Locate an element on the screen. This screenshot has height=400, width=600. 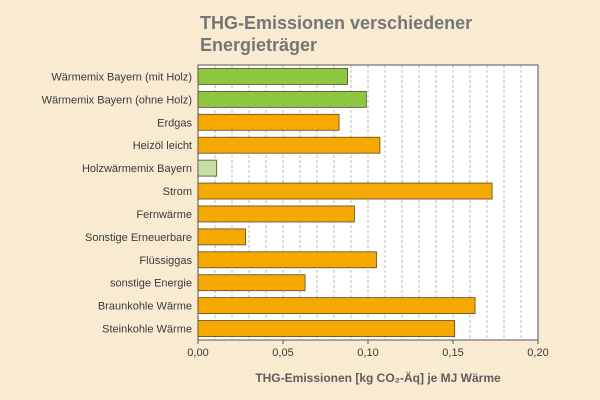
category-label: Holzwärmemix Bayern is located at coordinates (137, 169).